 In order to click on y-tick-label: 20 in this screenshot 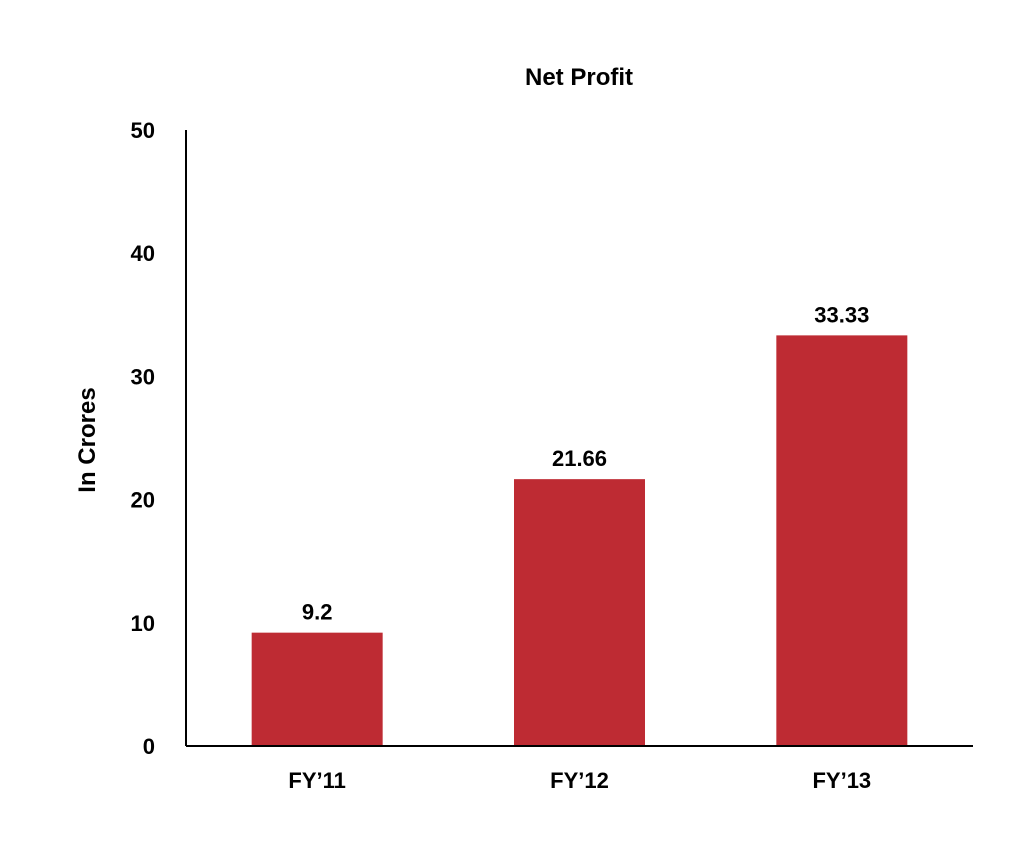, I will do `click(143, 500)`.